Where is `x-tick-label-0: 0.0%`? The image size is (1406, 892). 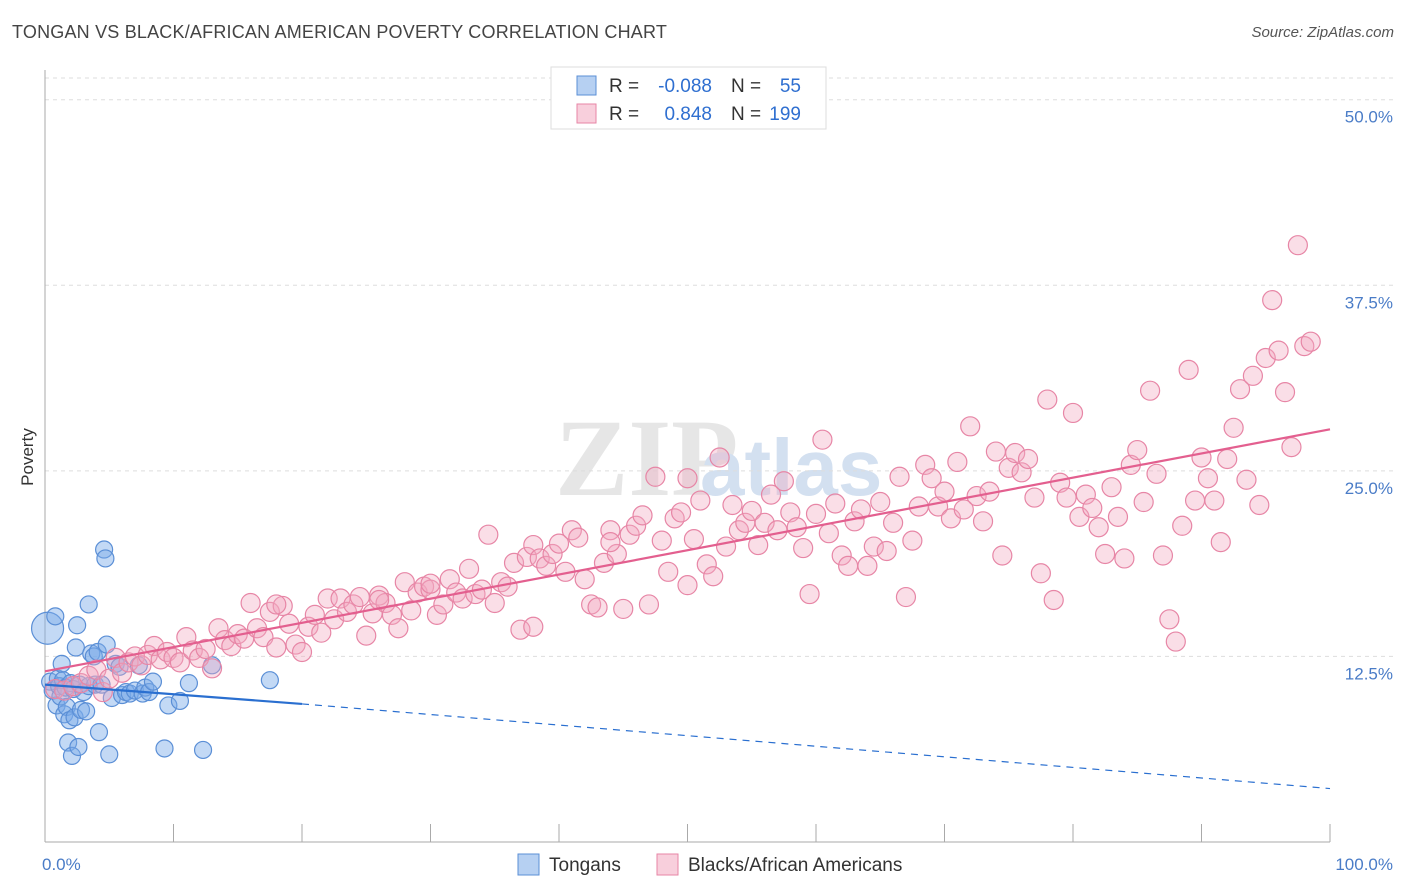 x-tick-label-0: 0.0% is located at coordinates (61, 864).